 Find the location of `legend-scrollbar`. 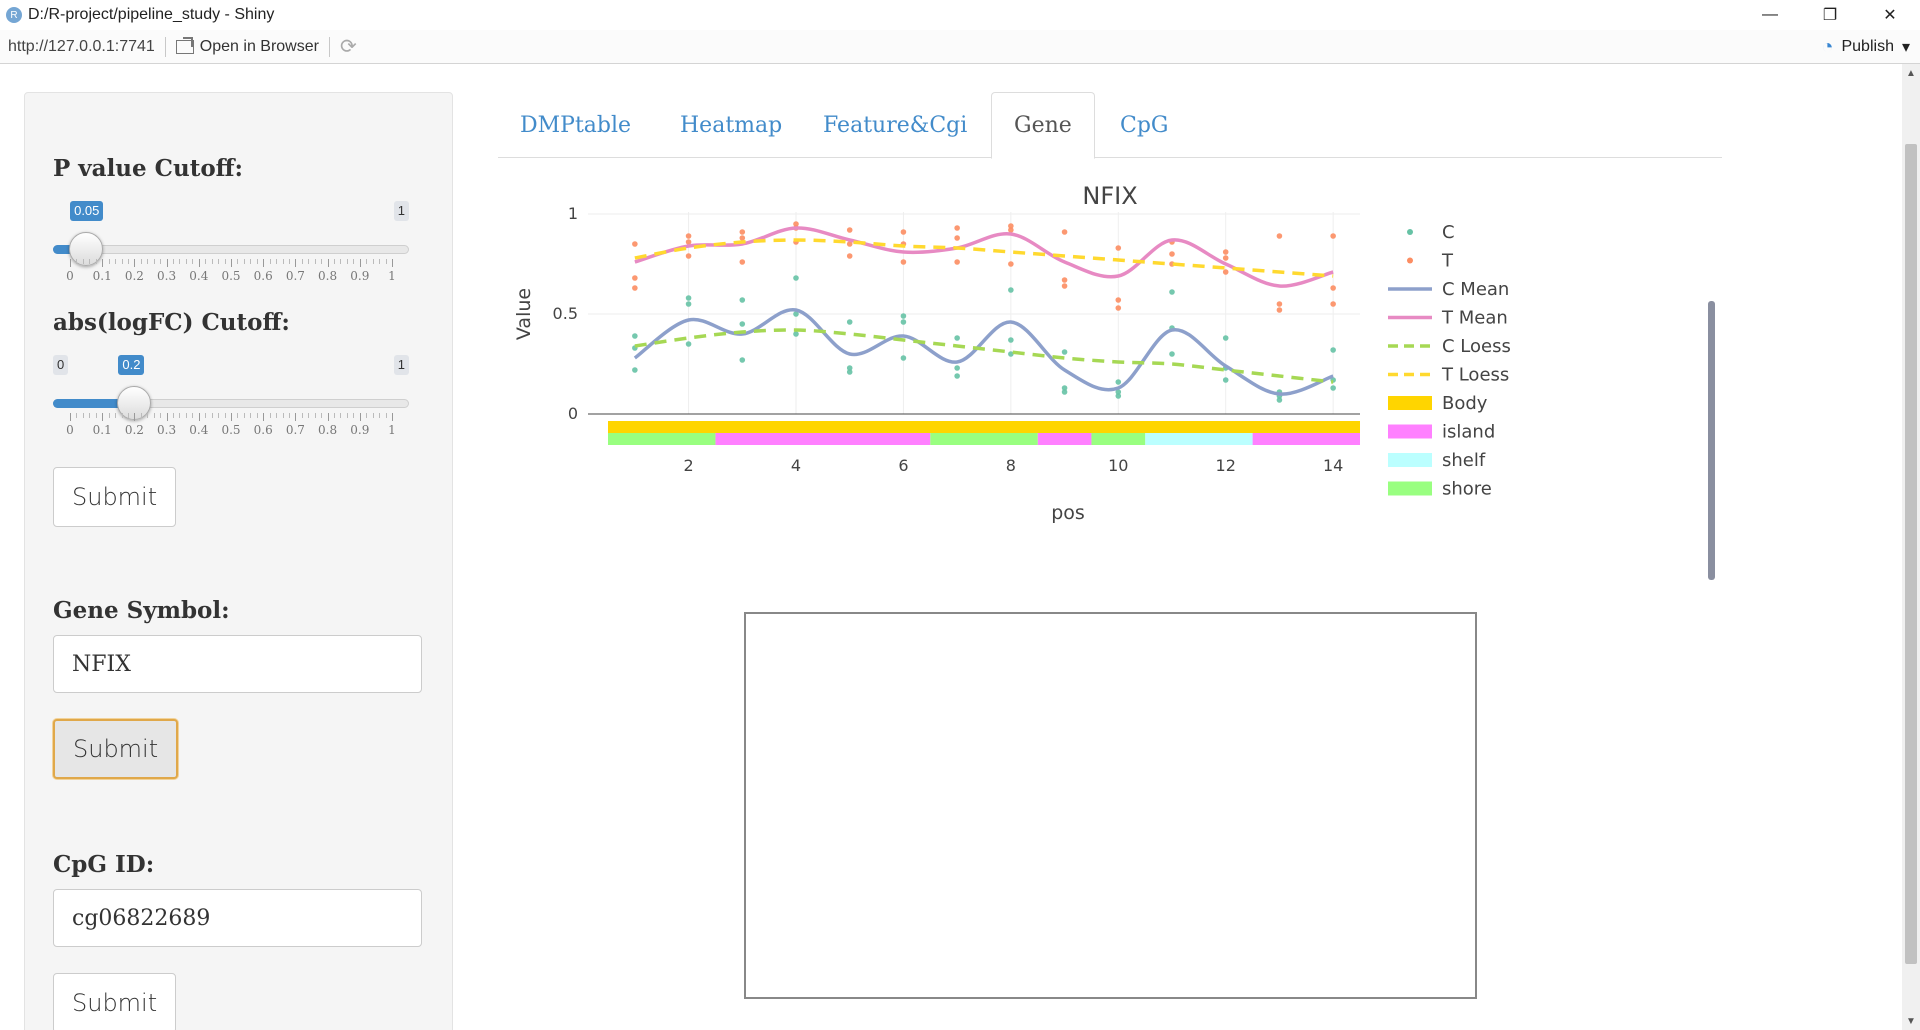

legend-scrollbar is located at coordinates (1711, 440).